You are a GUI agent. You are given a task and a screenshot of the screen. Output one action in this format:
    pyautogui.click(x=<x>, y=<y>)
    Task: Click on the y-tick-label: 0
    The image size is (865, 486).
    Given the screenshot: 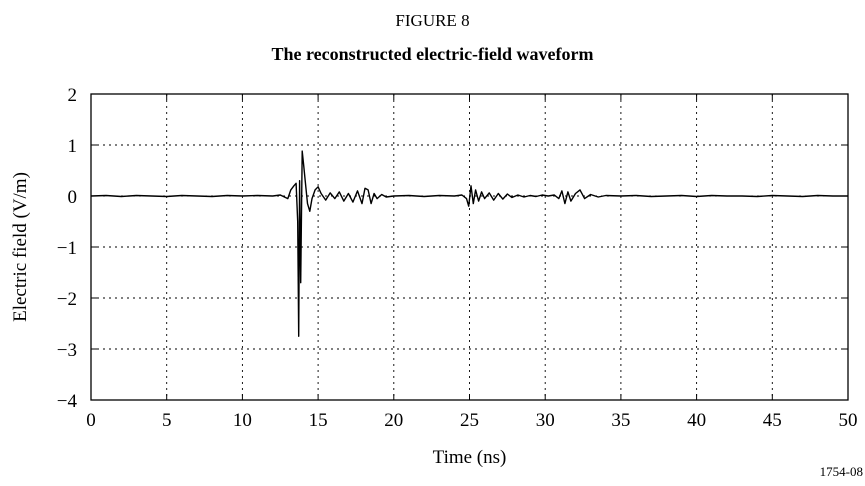 What is the action you would take?
    pyautogui.click(x=73, y=197)
    